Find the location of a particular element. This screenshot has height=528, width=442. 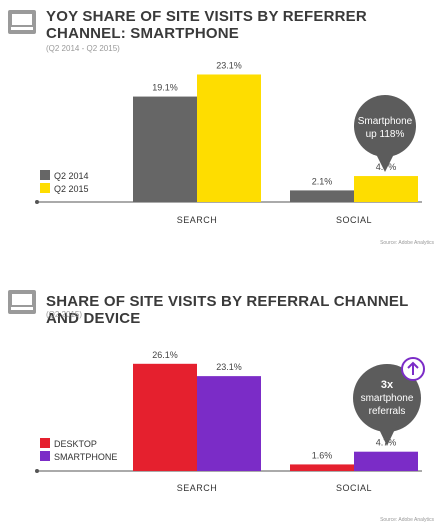

bar-smartphone-search is located at coordinates (229, 423).